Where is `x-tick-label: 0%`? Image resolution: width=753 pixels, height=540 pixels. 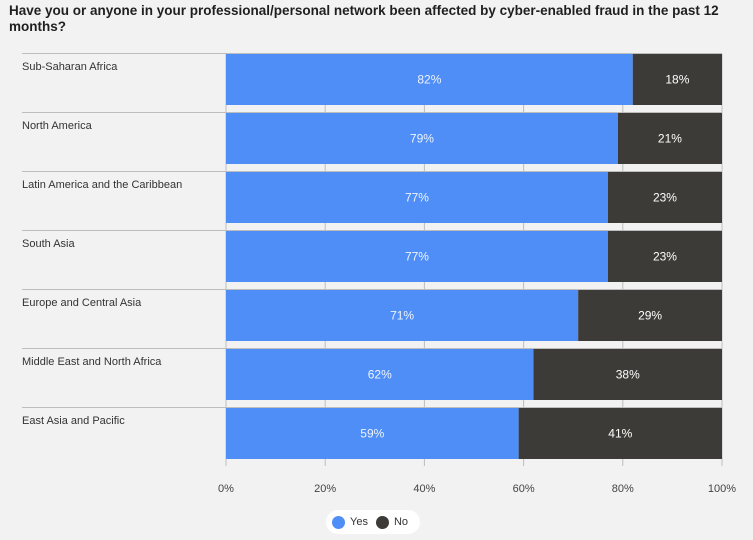 x-tick-label: 0% is located at coordinates (226, 489).